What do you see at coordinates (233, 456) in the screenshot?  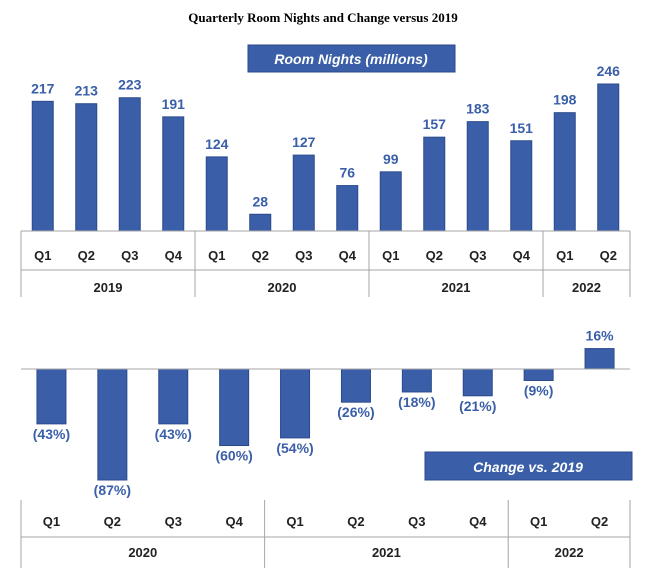 I see `change-value-label: (60%)` at bounding box center [233, 456].